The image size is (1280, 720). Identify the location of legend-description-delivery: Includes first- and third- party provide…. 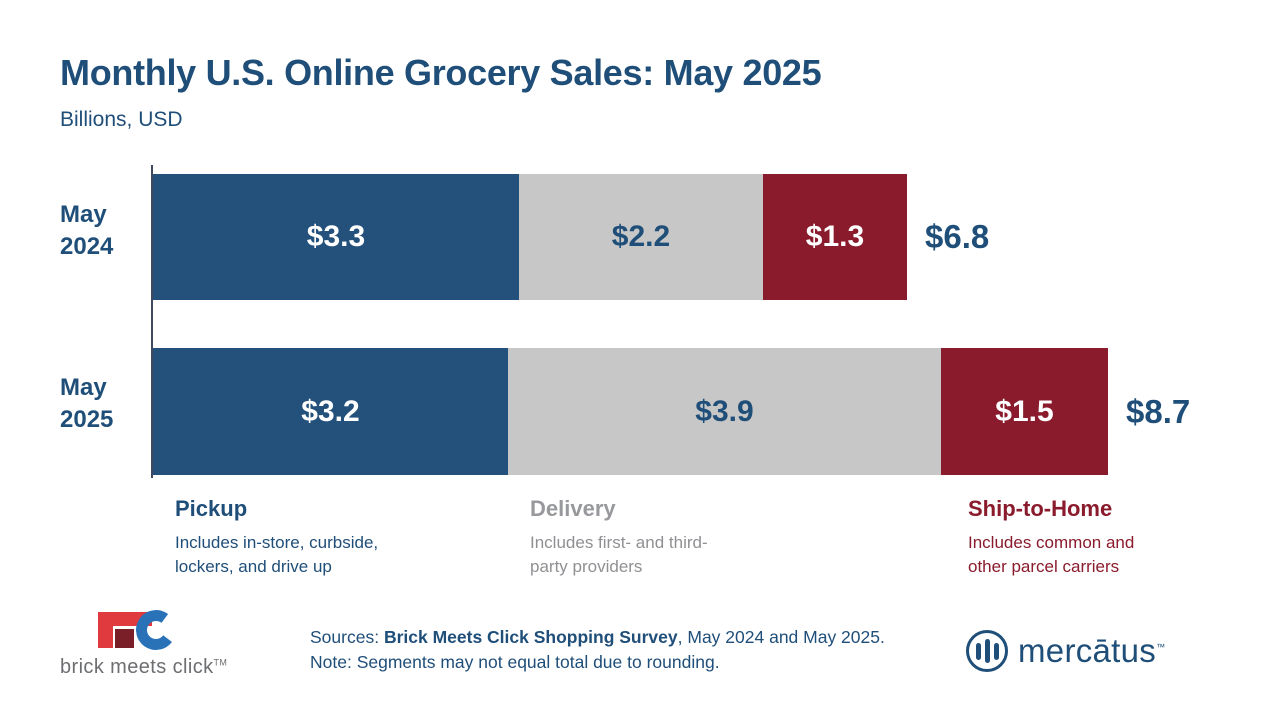
(619, 554).